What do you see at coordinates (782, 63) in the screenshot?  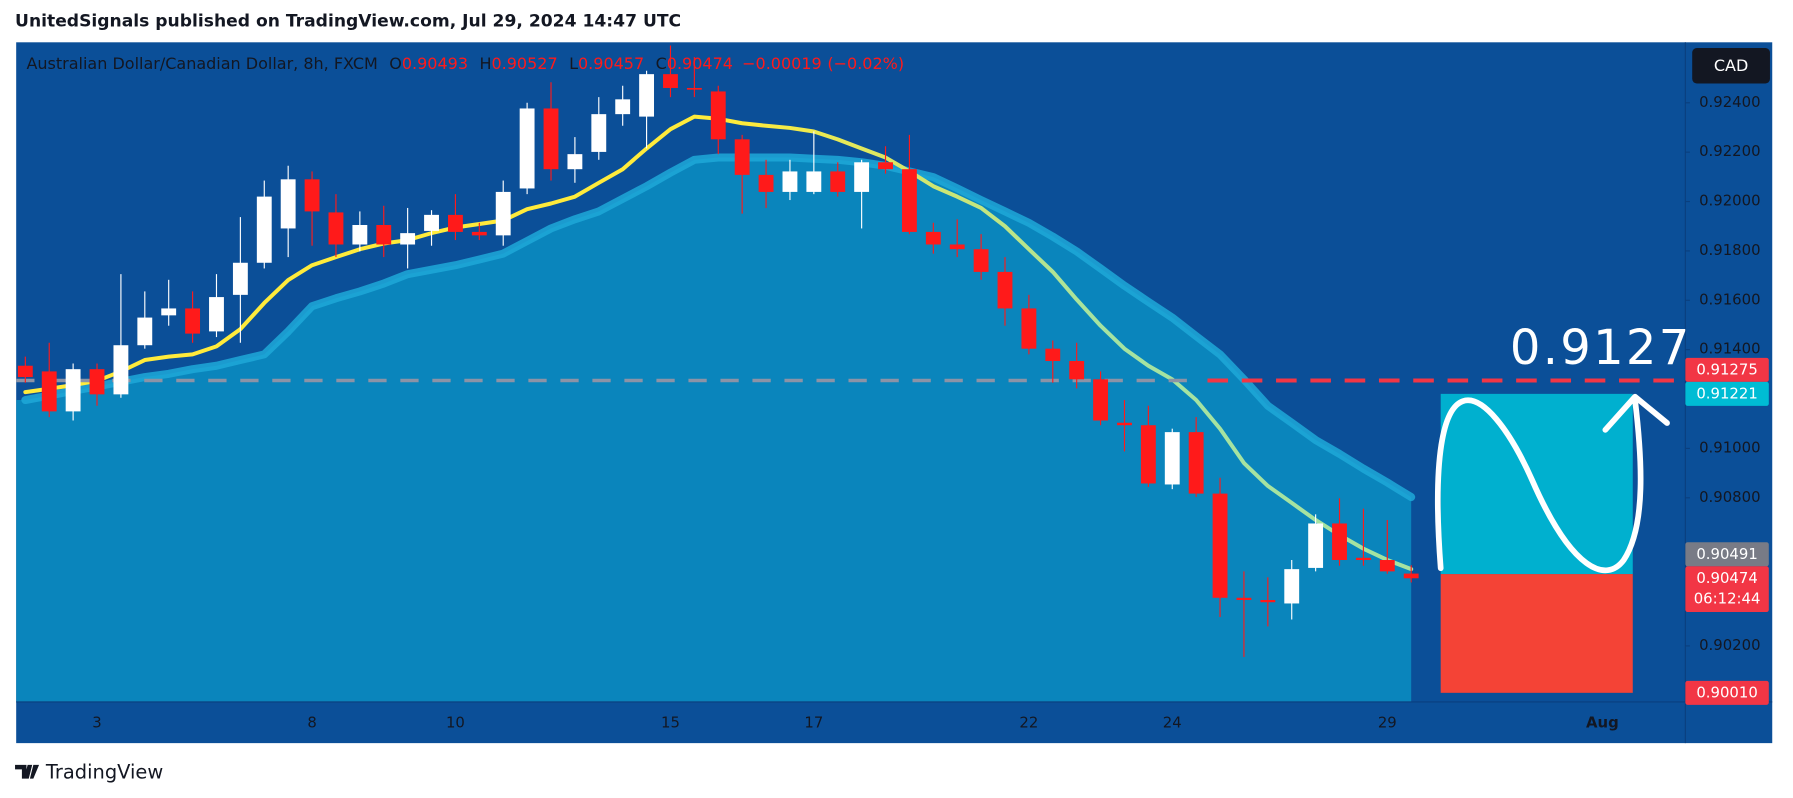 I see `legend-change: −0.00019` at bounding box center [782, 63].